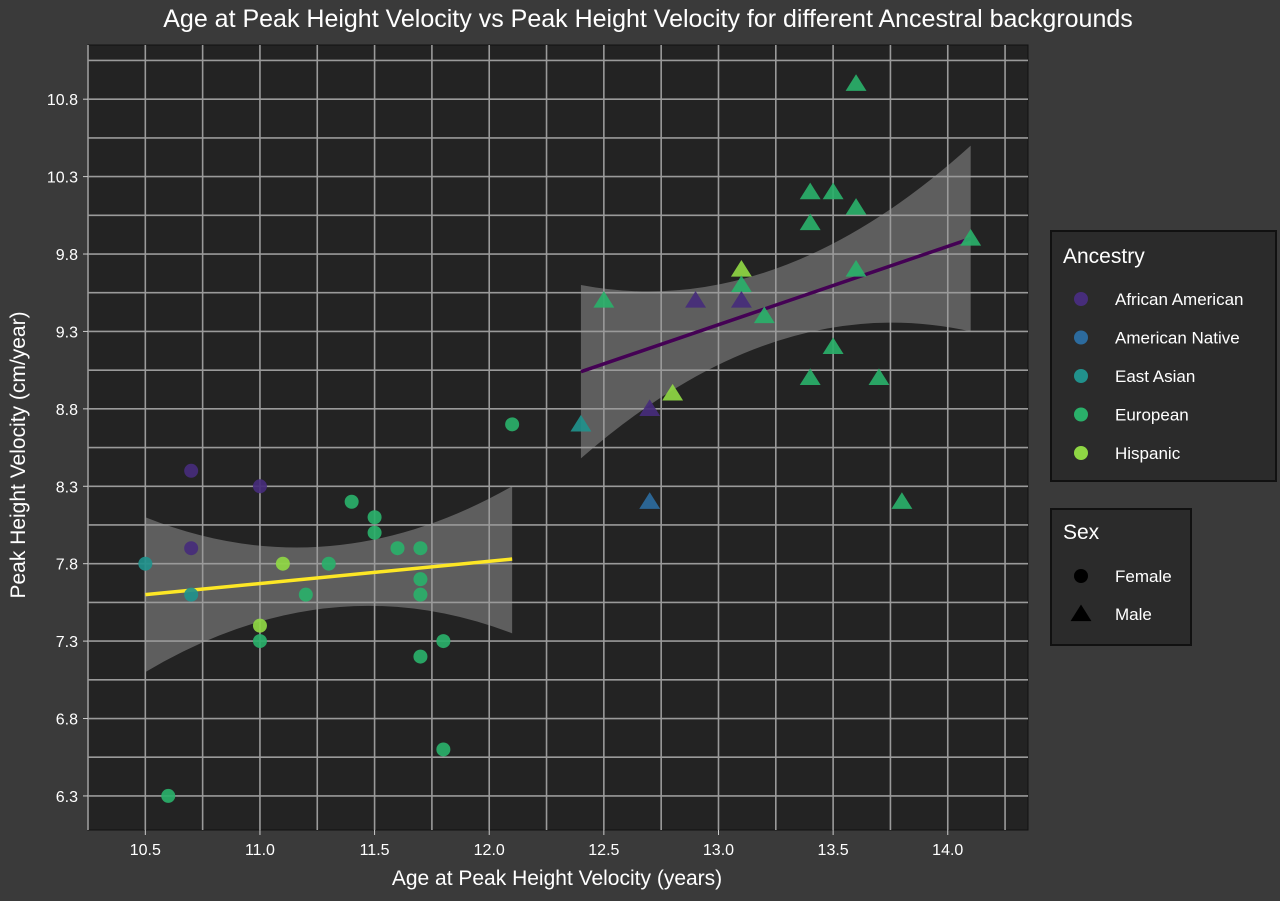 The image size is (1280, 901). What do you see at coordinates (557, 878) in the screenshot?
I see `x-axis-title: Age at Peak Height Velocity (years)` at bounding box center [557, 878].